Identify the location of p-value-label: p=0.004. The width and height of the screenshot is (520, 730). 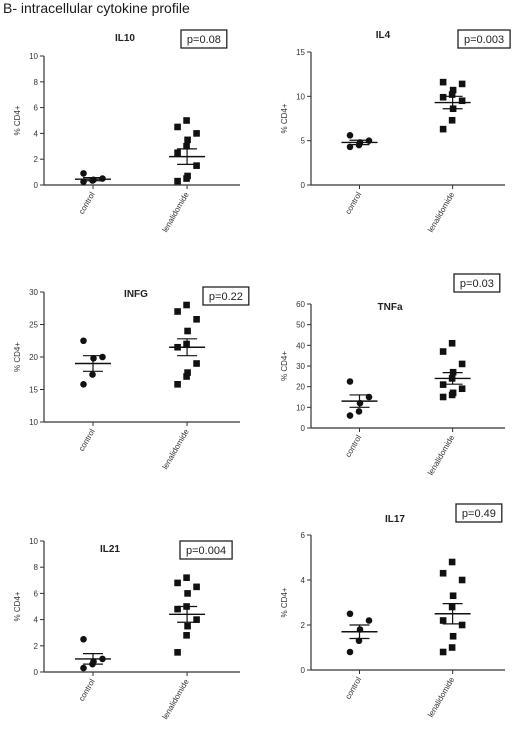
(206, 551).